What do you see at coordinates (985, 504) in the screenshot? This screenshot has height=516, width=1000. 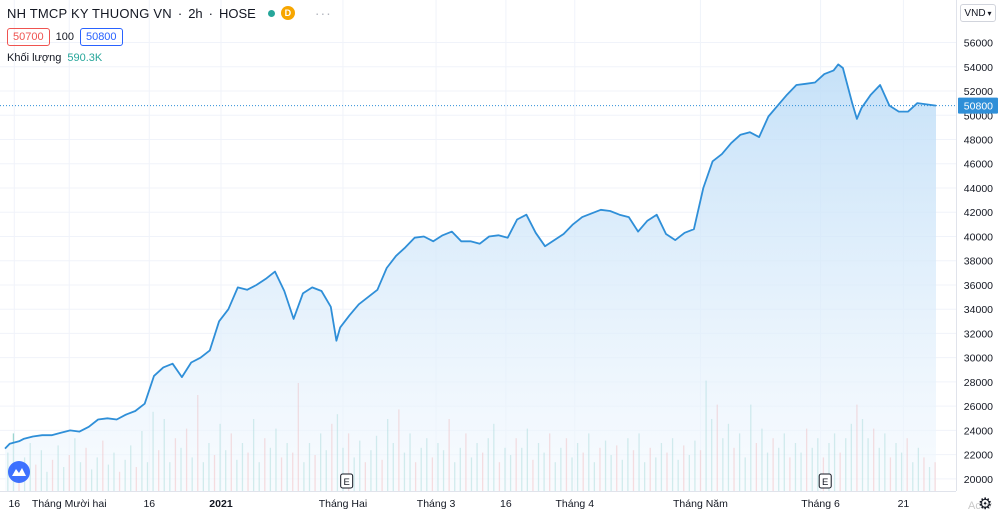 I see `gear-icon: ⚙` at bounding box center [985, 504].